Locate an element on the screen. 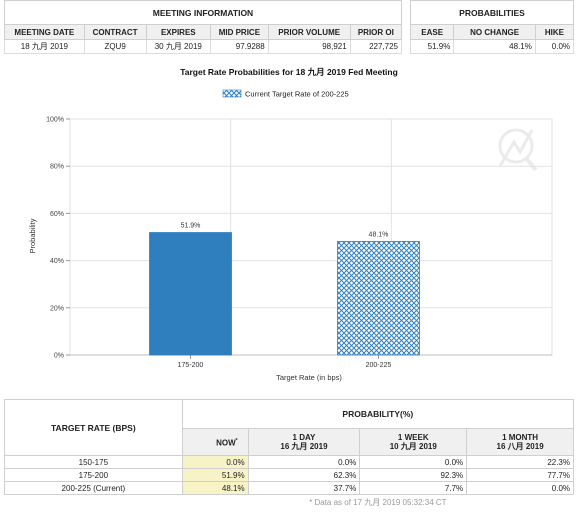 This screenshot has height=512, width=578. col-meeting-date: MEETING DATE is located at coordinates (44, 32).